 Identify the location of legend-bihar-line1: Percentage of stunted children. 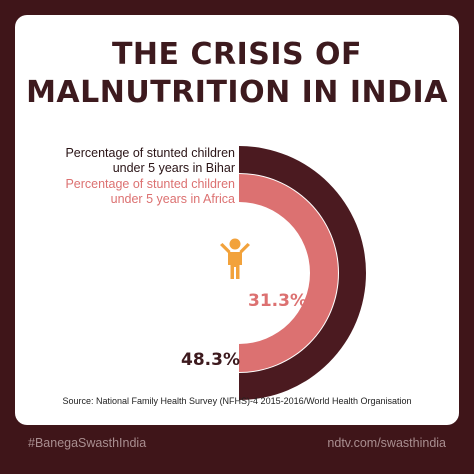
(150, 153).